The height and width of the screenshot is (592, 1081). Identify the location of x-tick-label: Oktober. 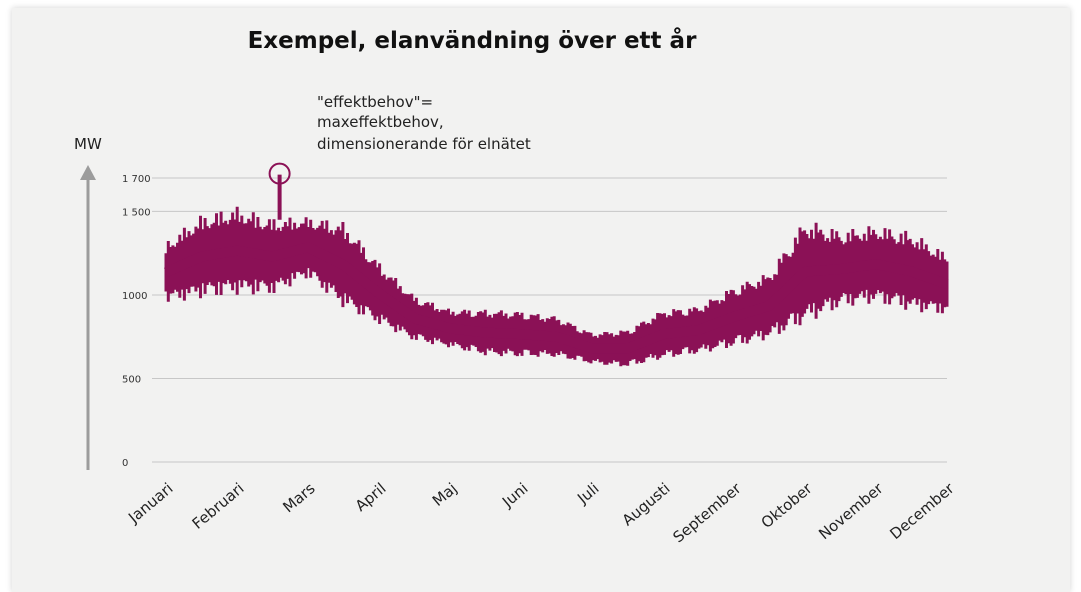
(787, 505).